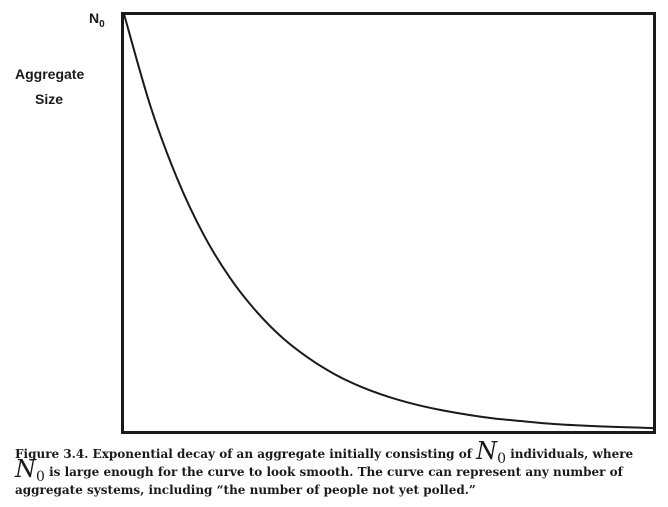 The image size is (668, 507). Describe the element at coordinates (94, 18) in the screenshot. I see `y-tick-label-main: N` at that location.